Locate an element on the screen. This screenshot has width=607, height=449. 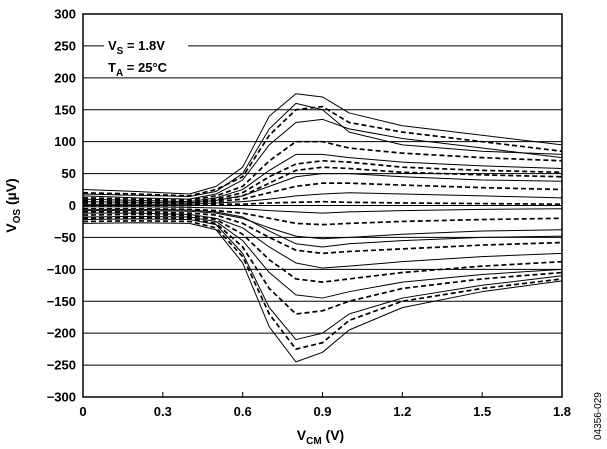
annotation-temperature: TA = 25°C is located at coordinates (138, 69).